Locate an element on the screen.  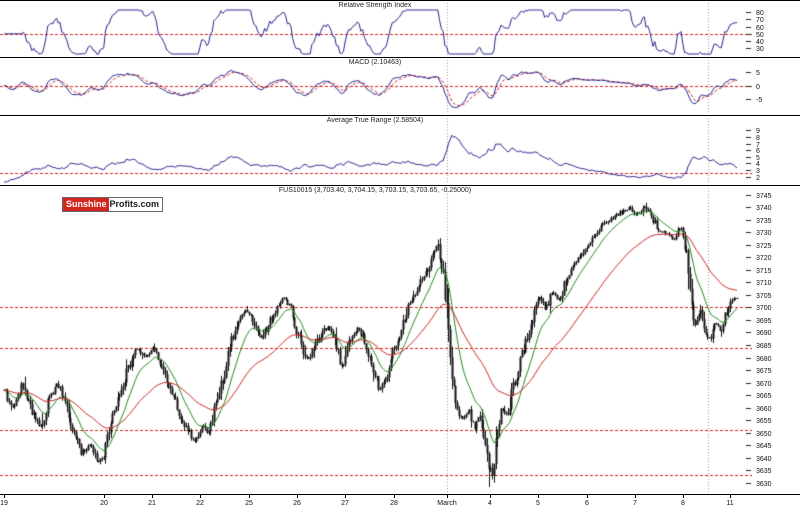
y-axis-tick-label: 7 is located at coordinates (758, 145).